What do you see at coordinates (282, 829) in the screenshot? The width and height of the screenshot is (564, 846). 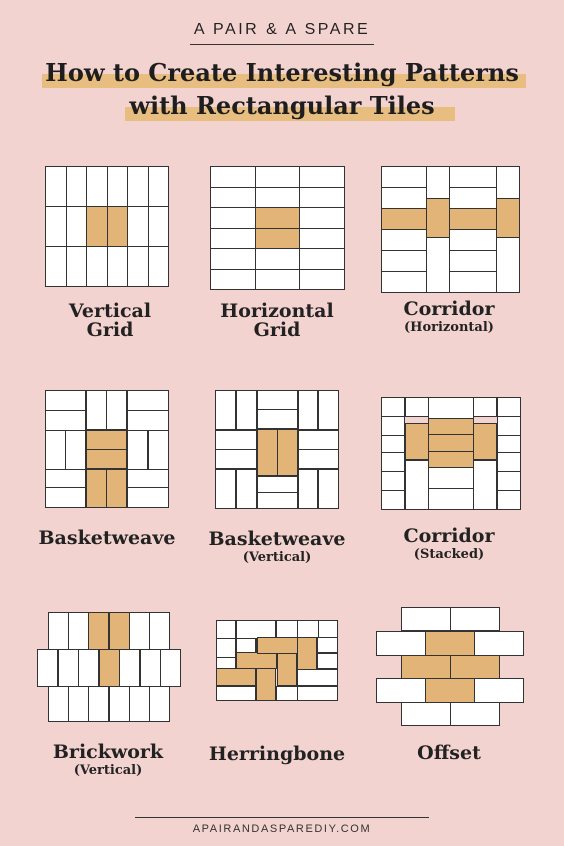 I see `footer-website: APAIRANDASPAREDIY.COM` at bounding box center [282, 829].